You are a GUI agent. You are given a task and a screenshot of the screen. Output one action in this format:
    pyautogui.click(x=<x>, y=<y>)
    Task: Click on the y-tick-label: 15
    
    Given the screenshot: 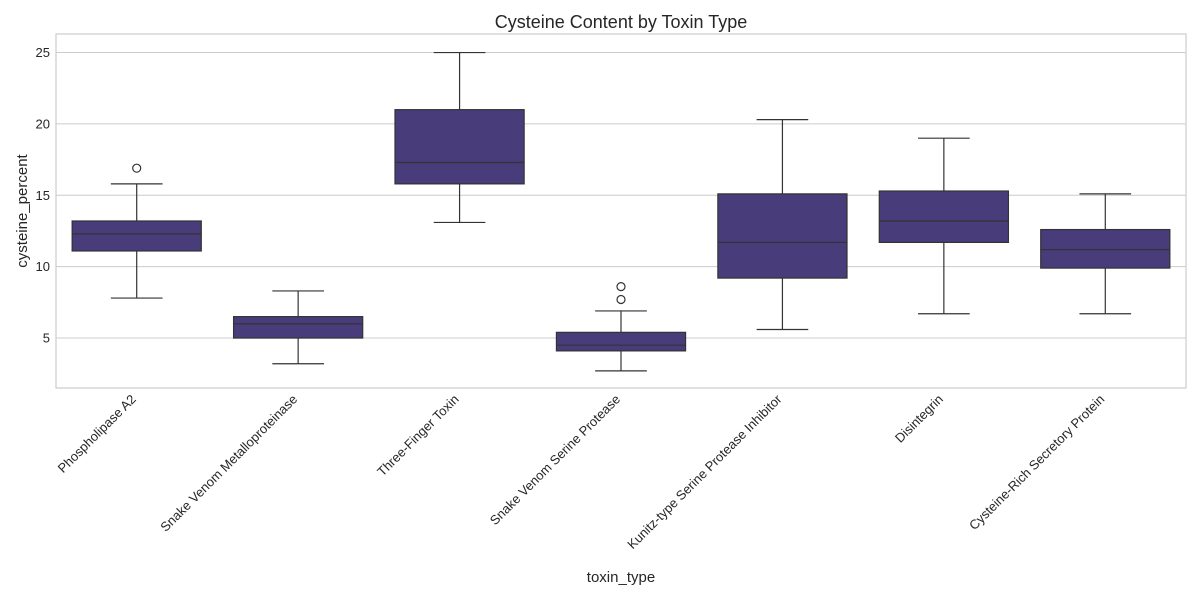 What is the action you would take?
    pyautogui.click(x=43, y=195)
    